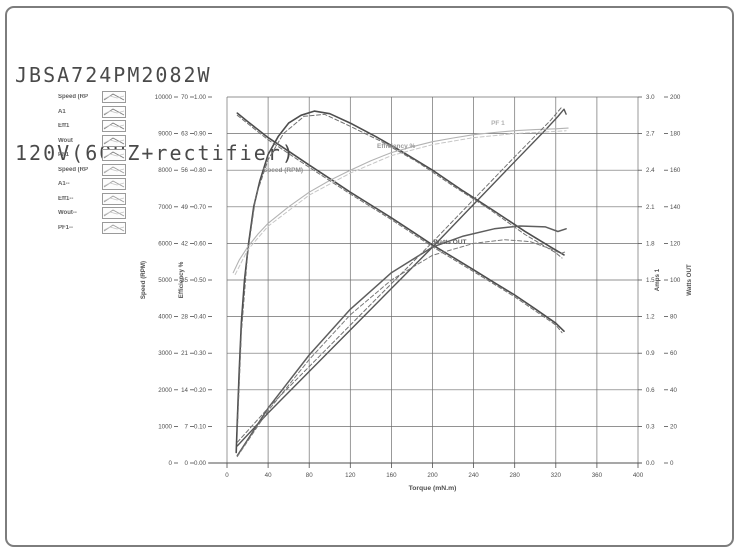  What do you see at coordinates (184, 207) in the screenshot?
I see `tick-label: 49` at bounding box center [184, 207].